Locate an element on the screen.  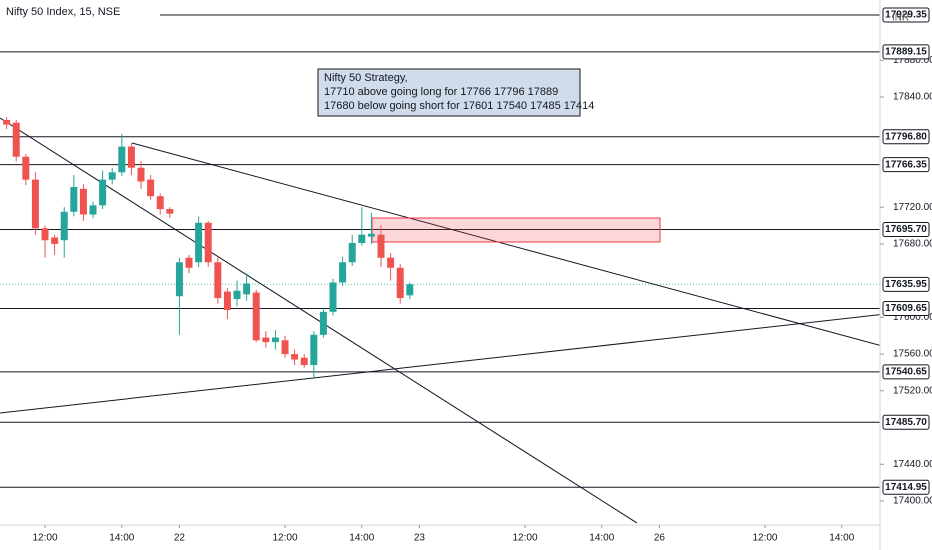
currency: INR is located at coordinates (900, 18).